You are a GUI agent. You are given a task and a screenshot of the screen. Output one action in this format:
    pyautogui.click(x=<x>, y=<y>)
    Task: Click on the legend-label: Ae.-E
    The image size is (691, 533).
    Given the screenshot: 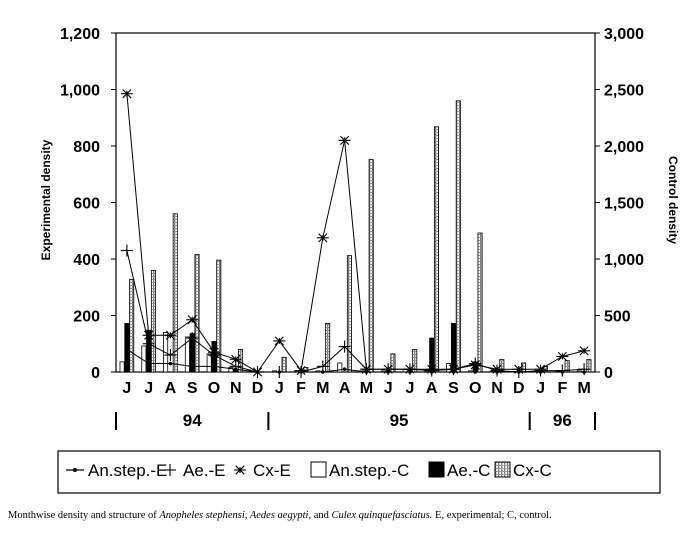 What is the action you would take?
    pyautogui.click(x=204, y=470)
    